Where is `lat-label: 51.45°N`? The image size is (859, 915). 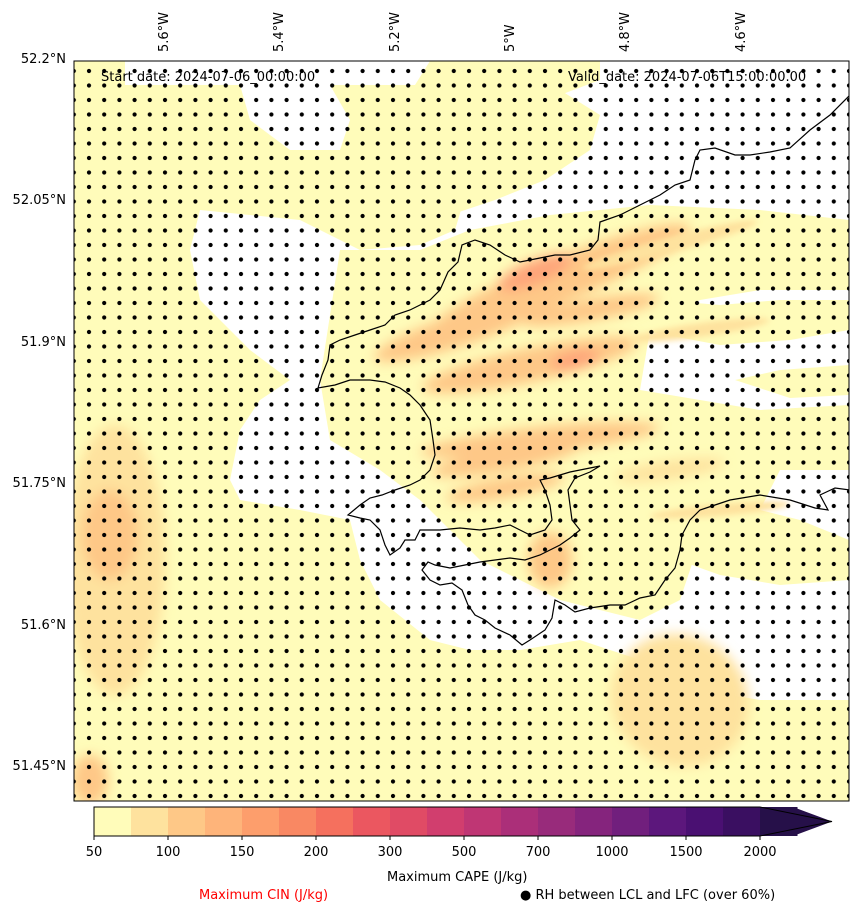
lat-label: 51.45°N is located at coordinates (39, 766).